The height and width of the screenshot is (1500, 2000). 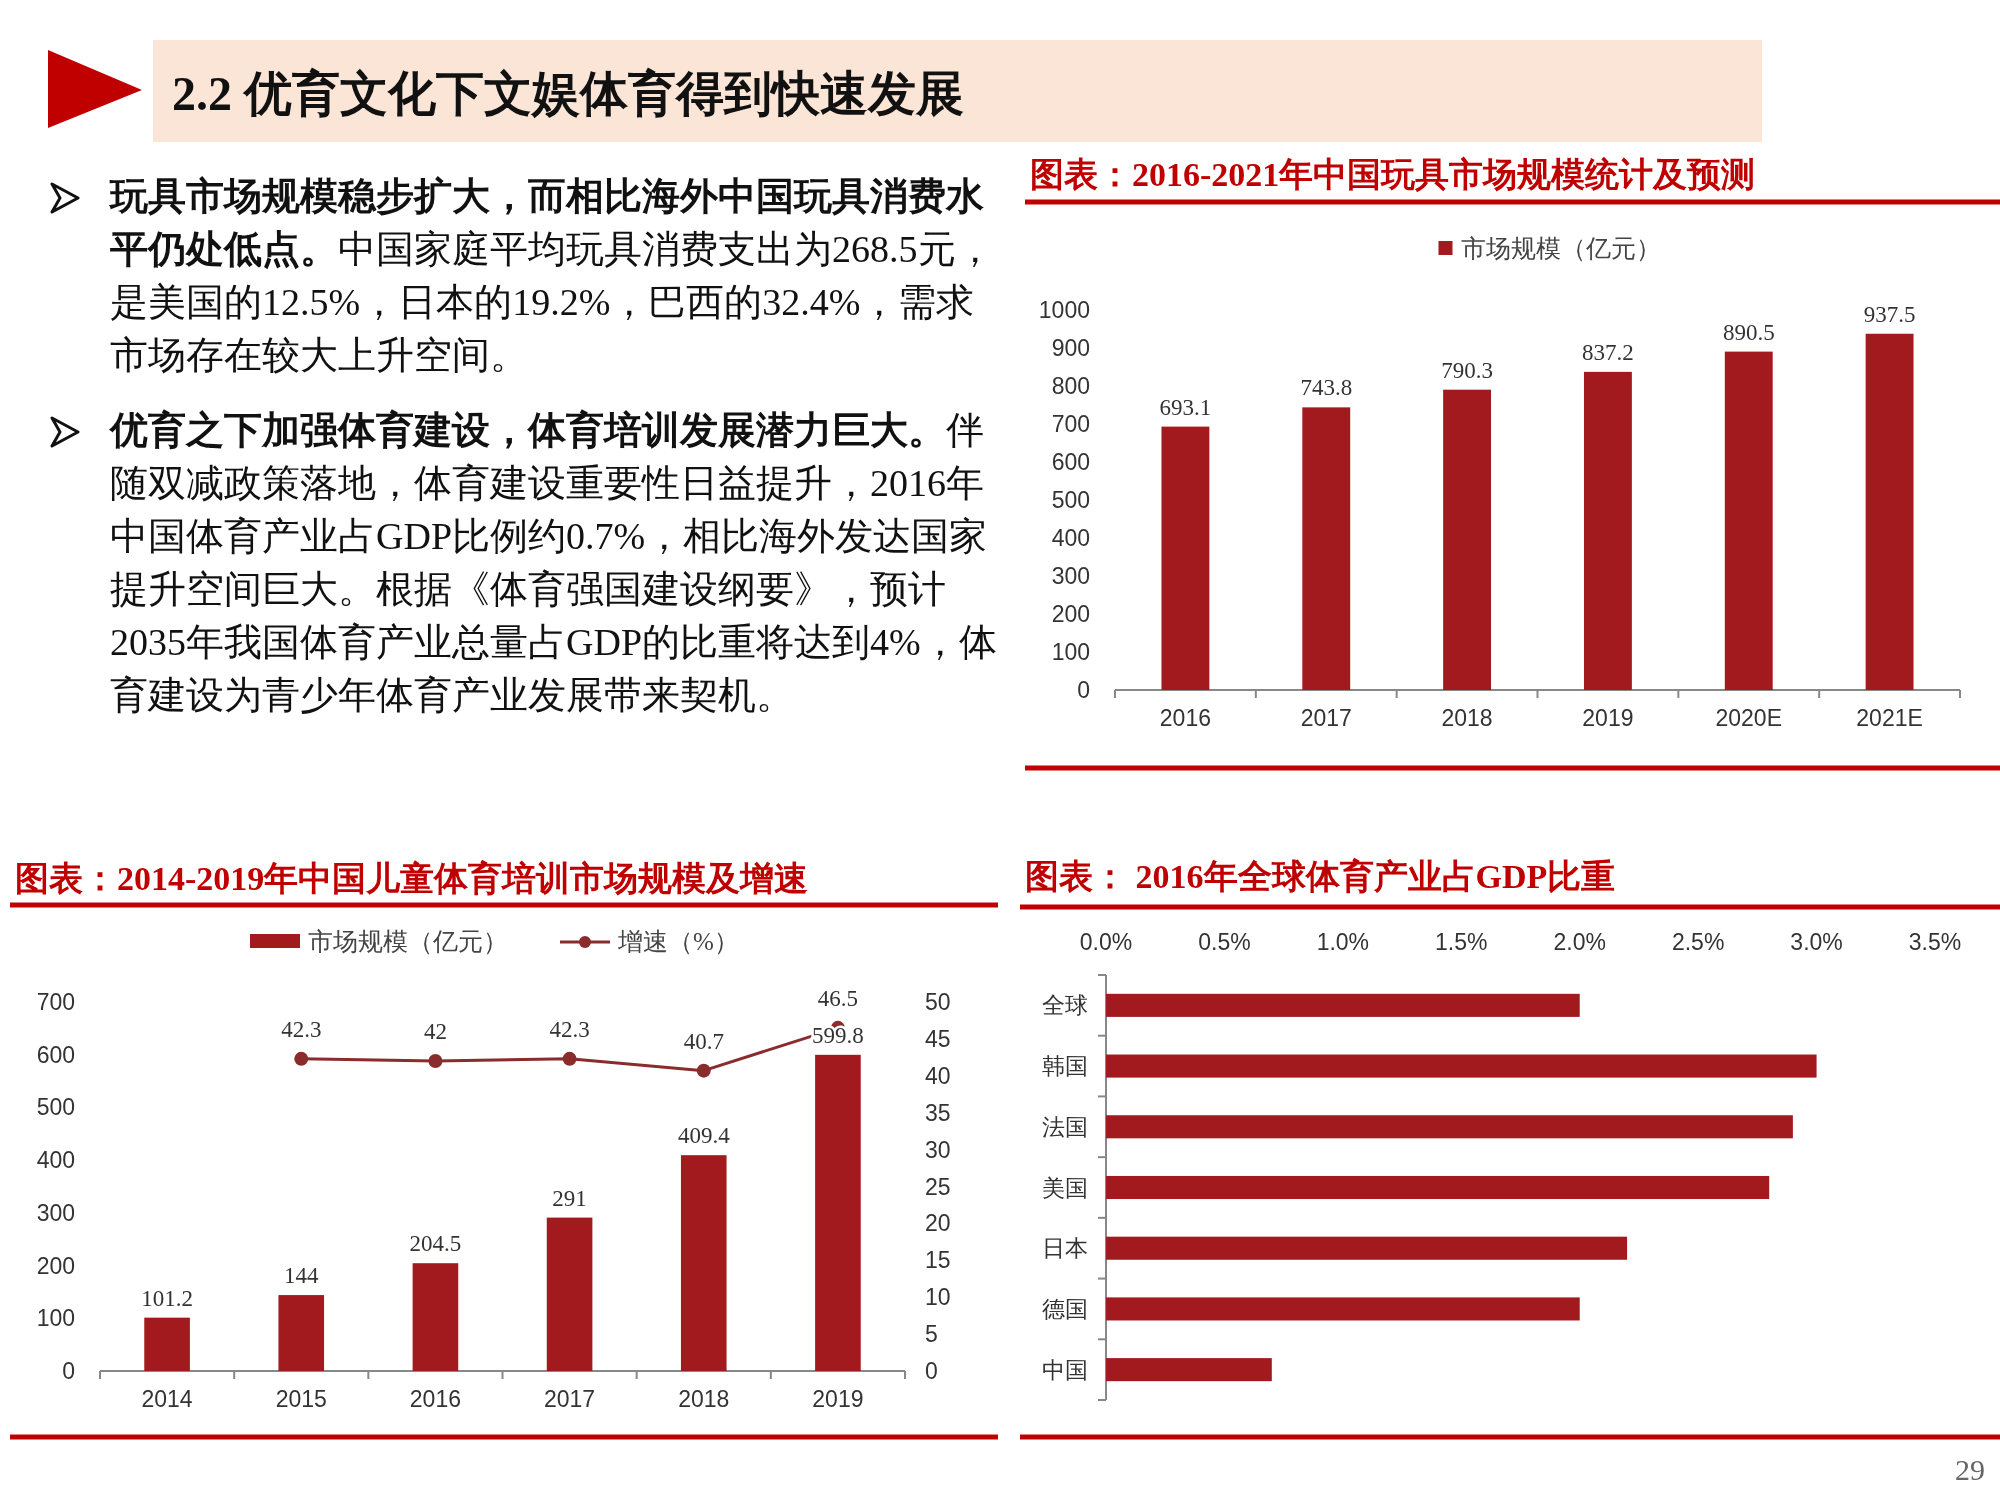 I want to click on x-tick-label: 3.5%, so click(x=1935, y=942).